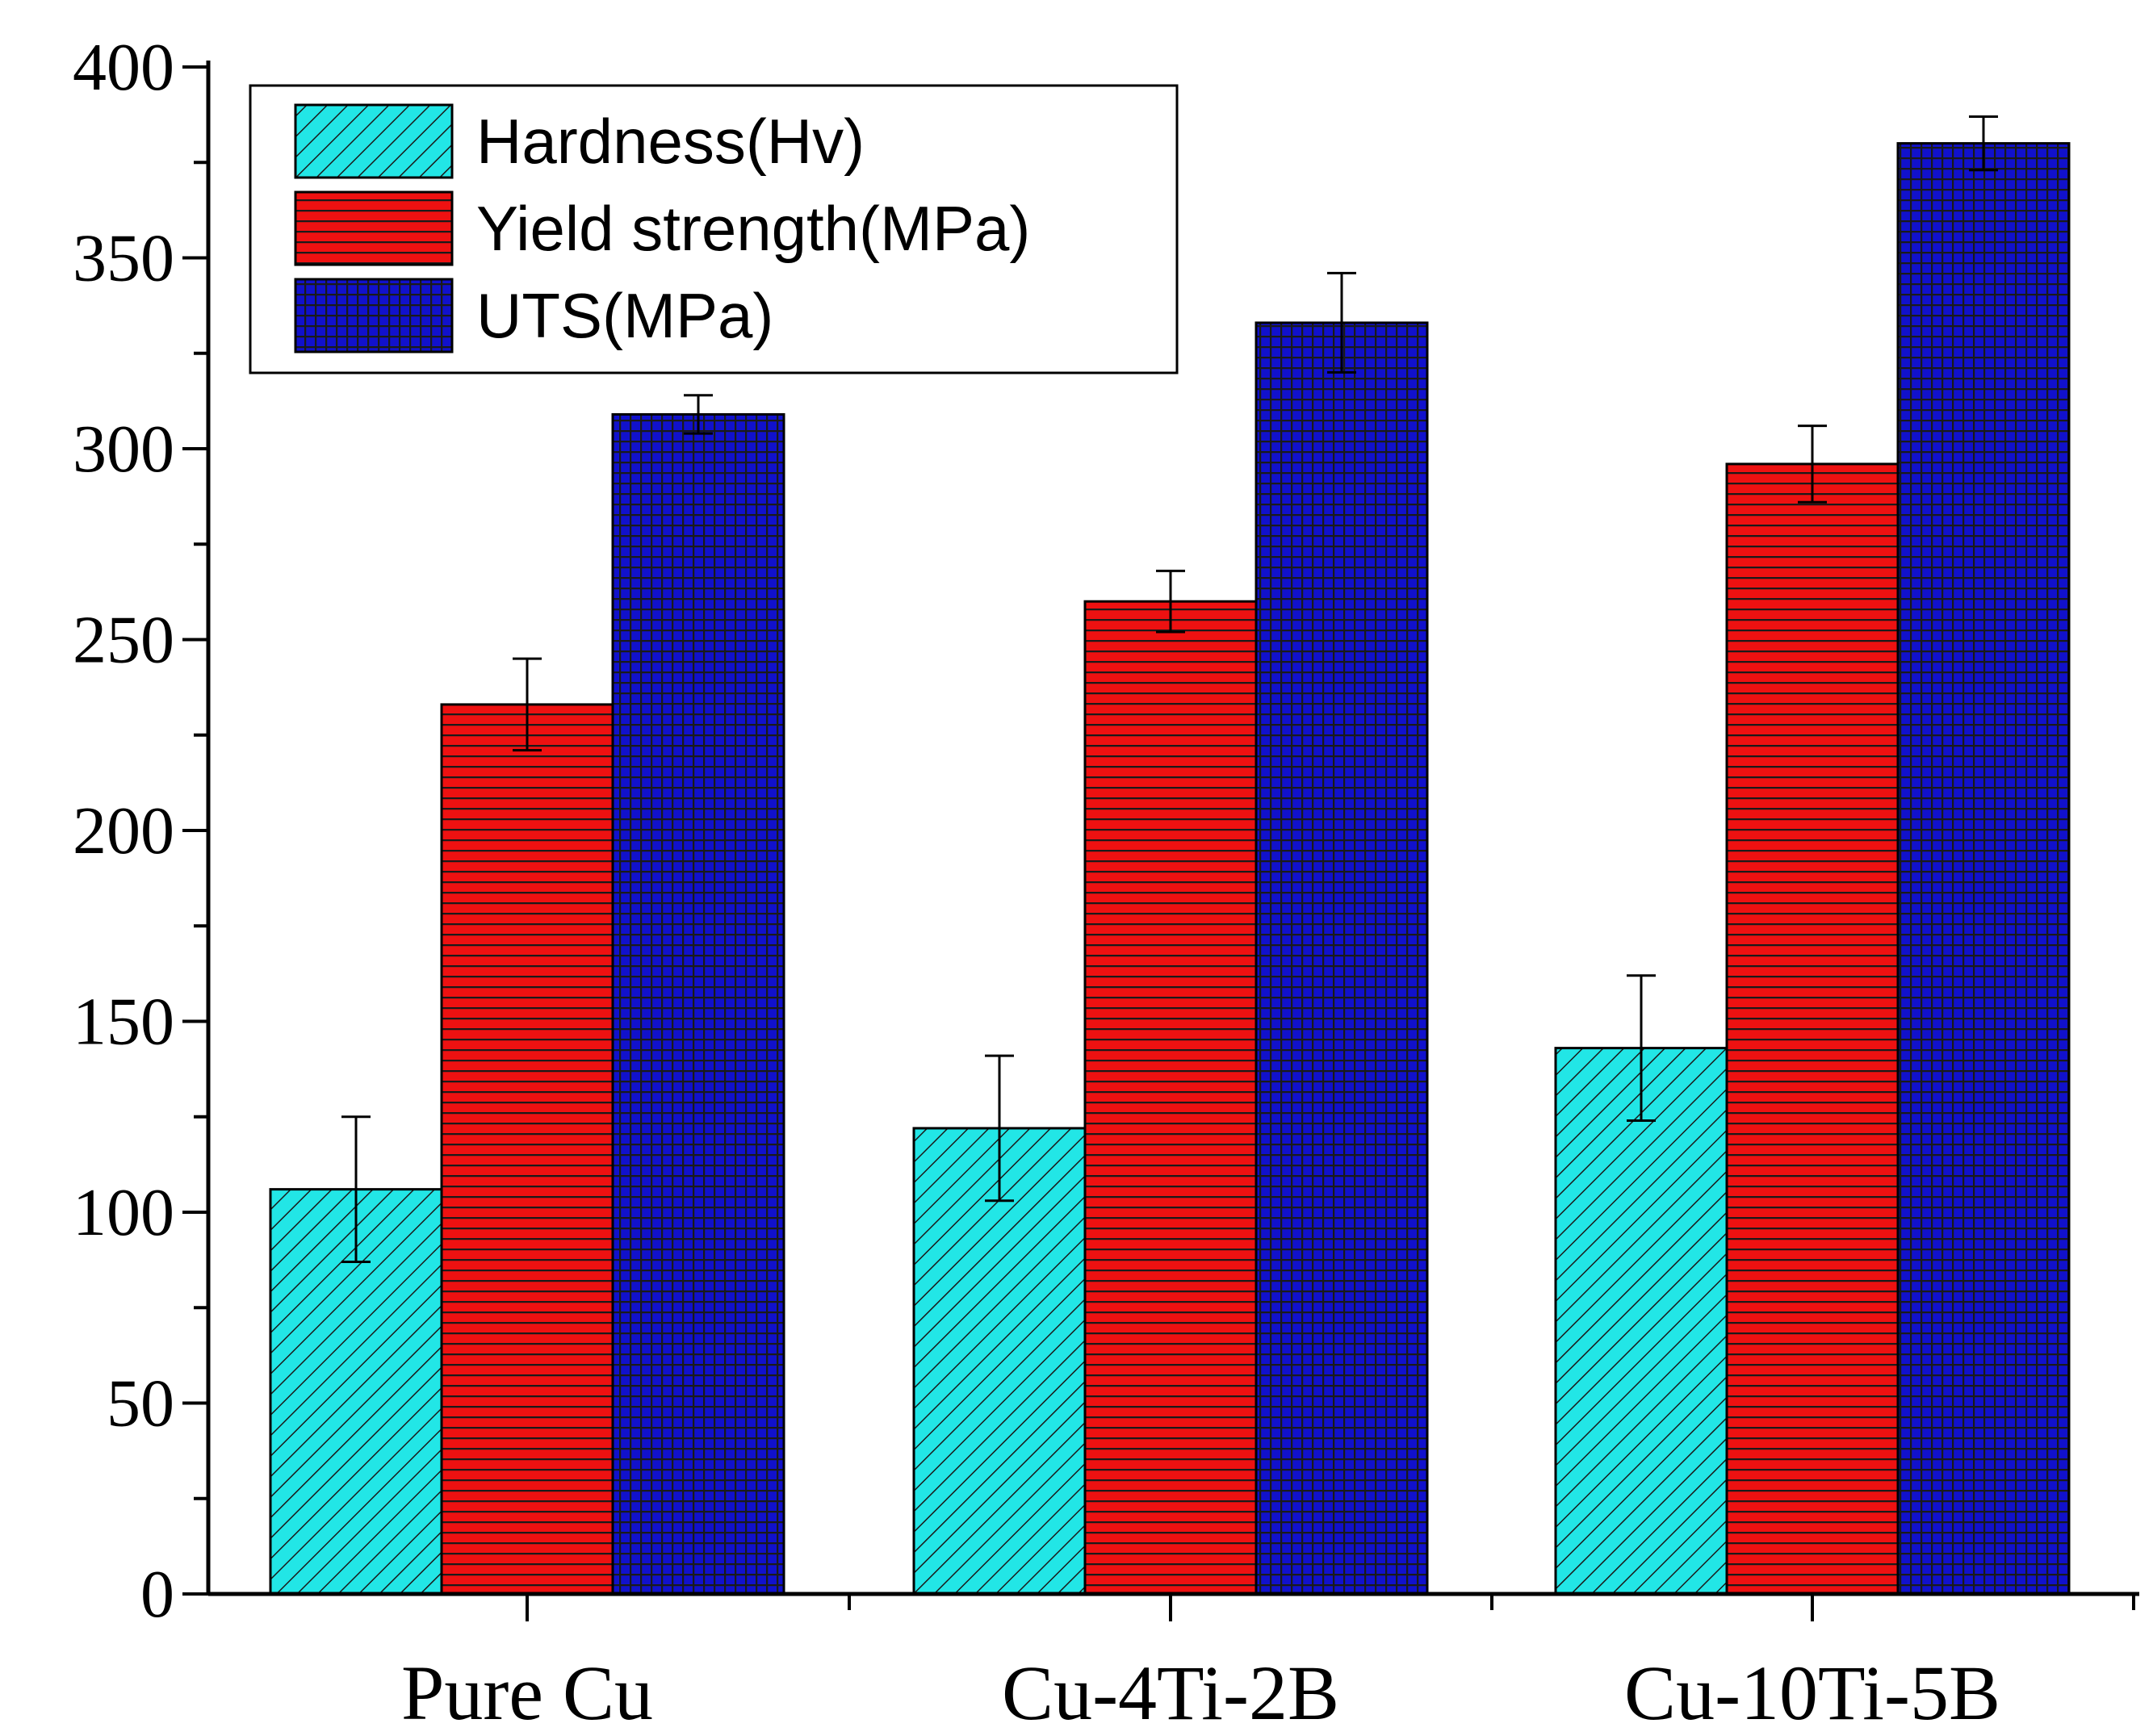 Image resolution: width=2153 pixels, height=1736 pixels. Describe the element at coordinates (123, 830) in the screenshot. I see `y-tick-label: 200` at that location.